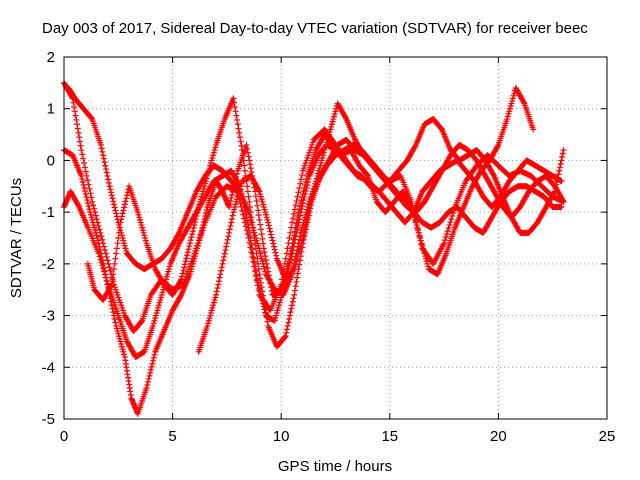 The image size is (640, 480). Describe the element at coordinates (498, 436) in the screenshot. I see `x-tick-label: 20` at that location.